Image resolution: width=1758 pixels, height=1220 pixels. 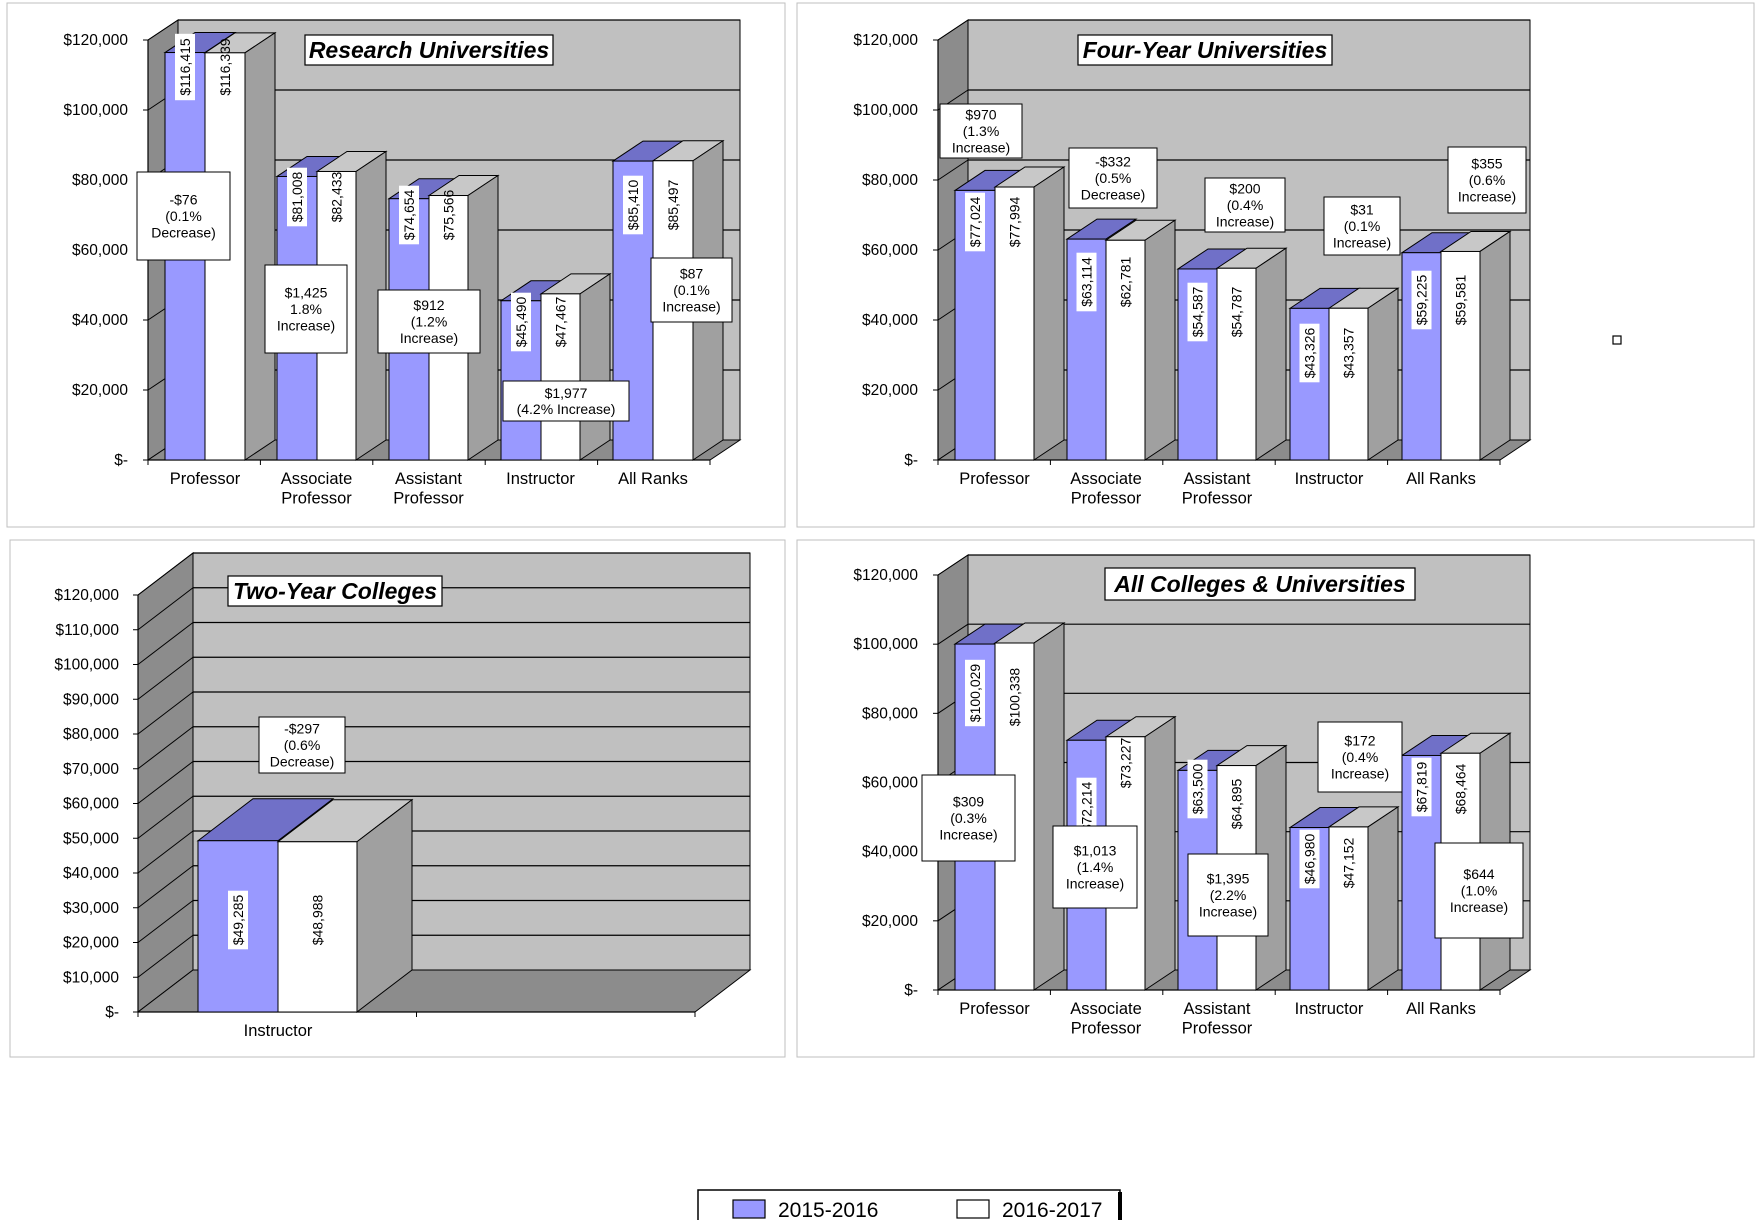 I want to click on data-label-text: $49,285, so click(x=238, y=919).